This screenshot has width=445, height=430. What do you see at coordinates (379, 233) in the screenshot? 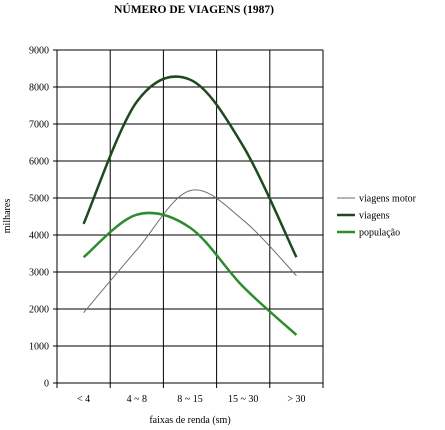
I see `legend-label: população` at bounding box center [379, 233].